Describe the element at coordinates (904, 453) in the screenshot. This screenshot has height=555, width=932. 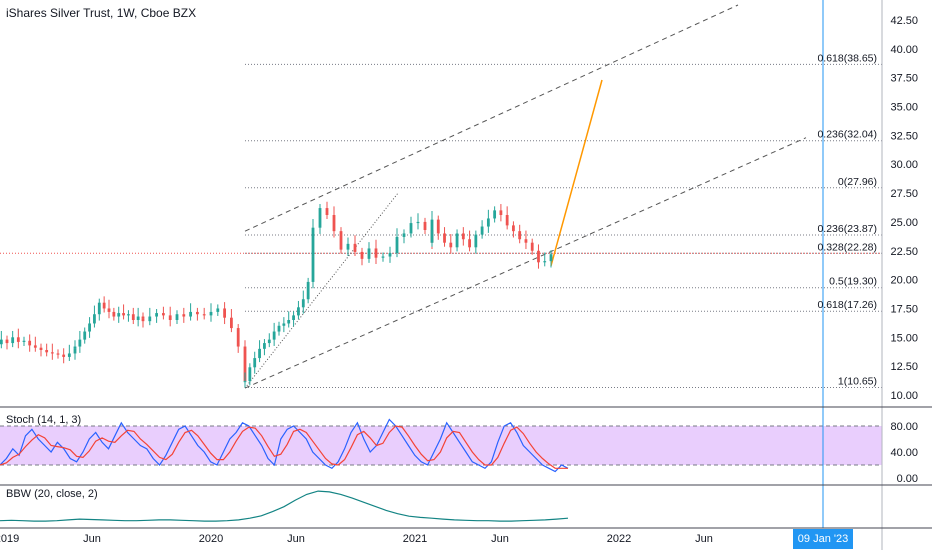
I see `stoch-tick-label: 40.00` at that location.